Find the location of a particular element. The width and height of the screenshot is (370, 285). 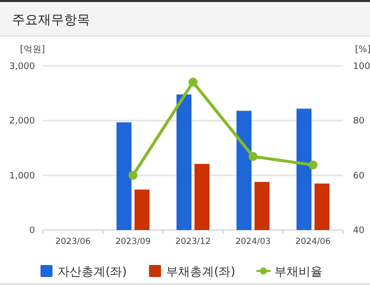

x-tick-label: 2024/03 is located at coordinates (253, 242).